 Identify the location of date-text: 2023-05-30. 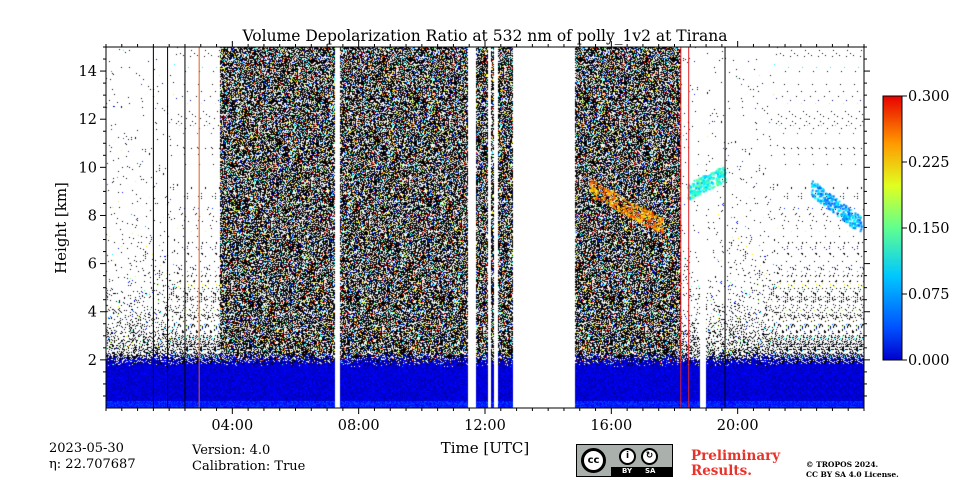
(86, 448).